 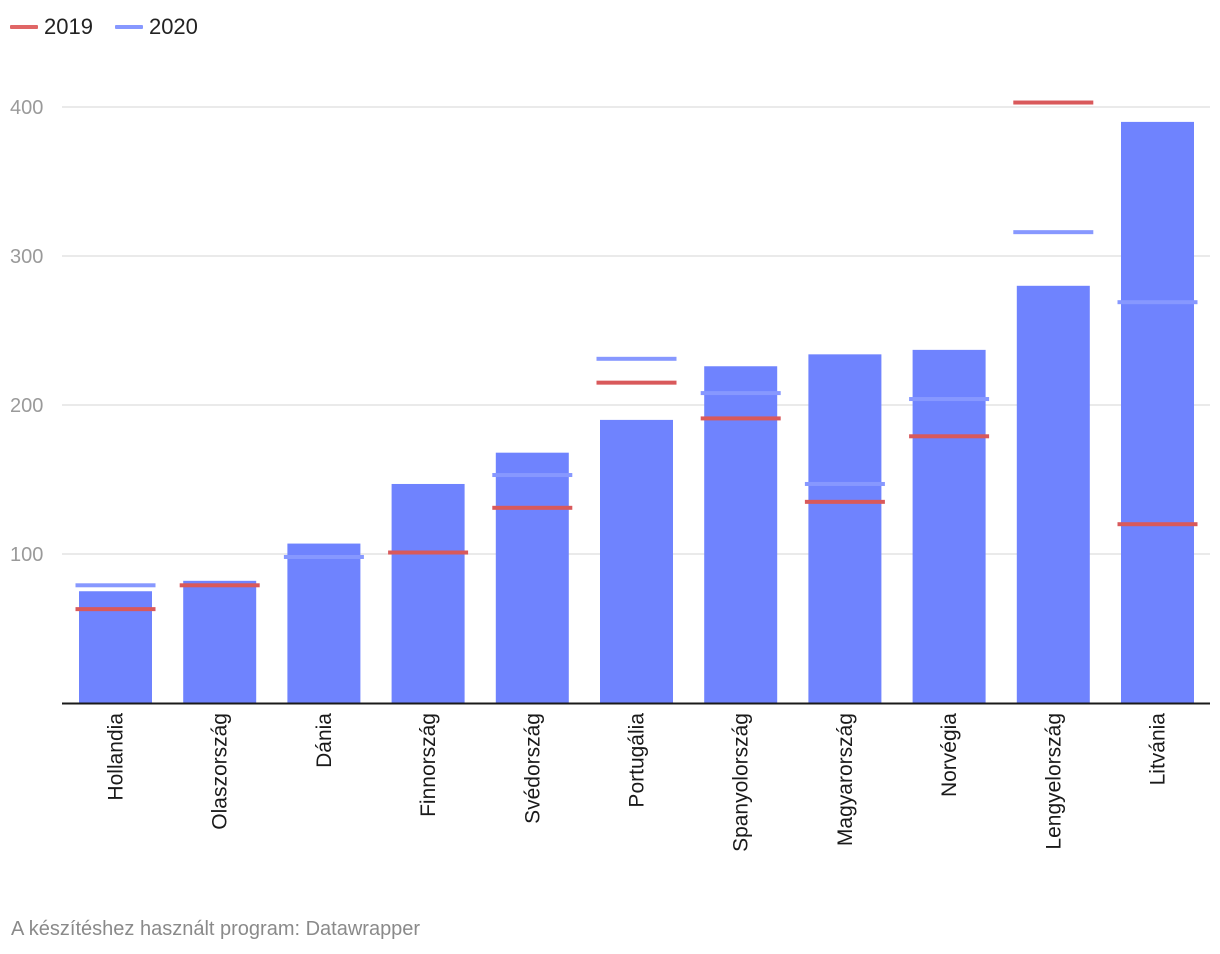 What do you see at coordinates (26, 108) in the screenshot?
I see `y-tick-label-400: 400` at bounding box center [26, 108].